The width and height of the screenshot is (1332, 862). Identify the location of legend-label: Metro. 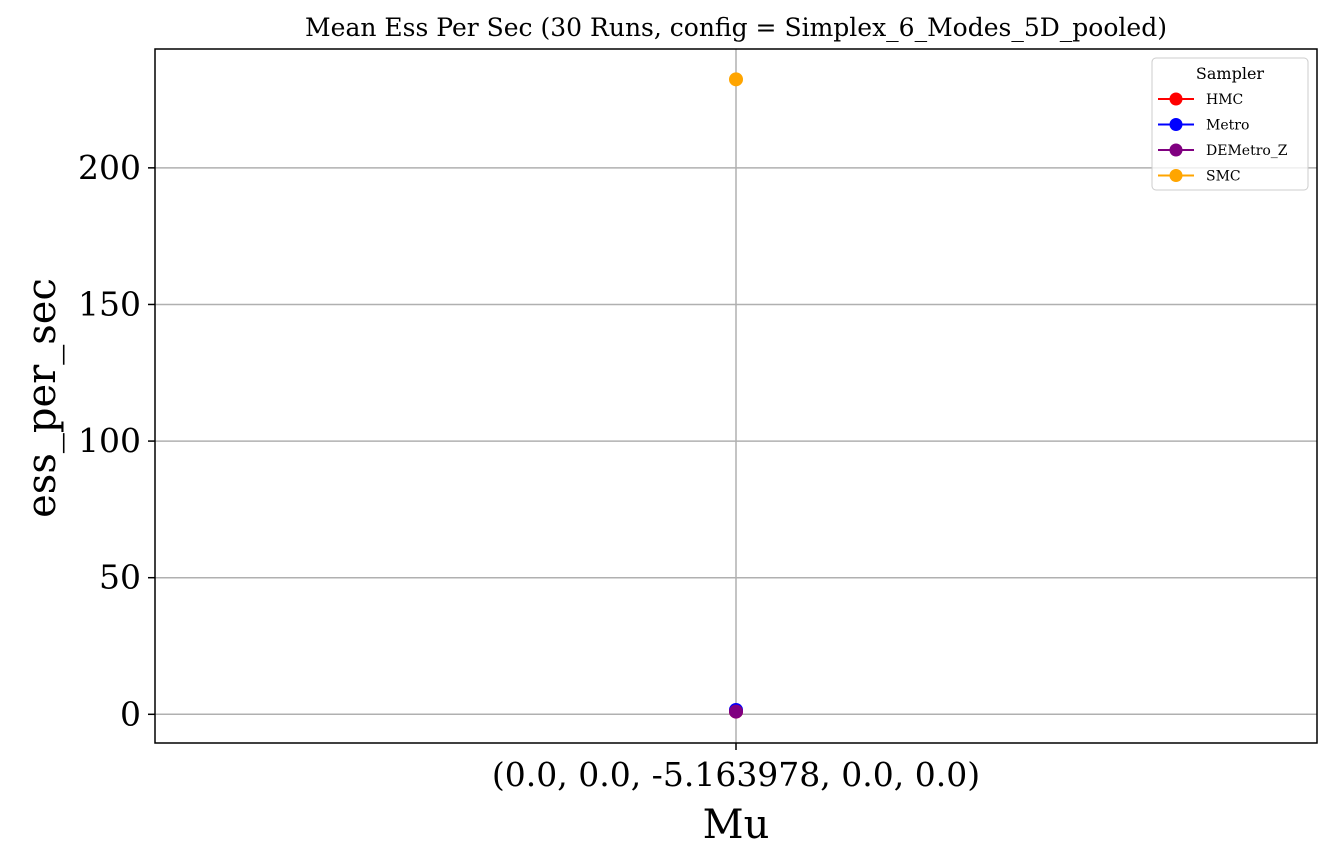
(1227, 126).